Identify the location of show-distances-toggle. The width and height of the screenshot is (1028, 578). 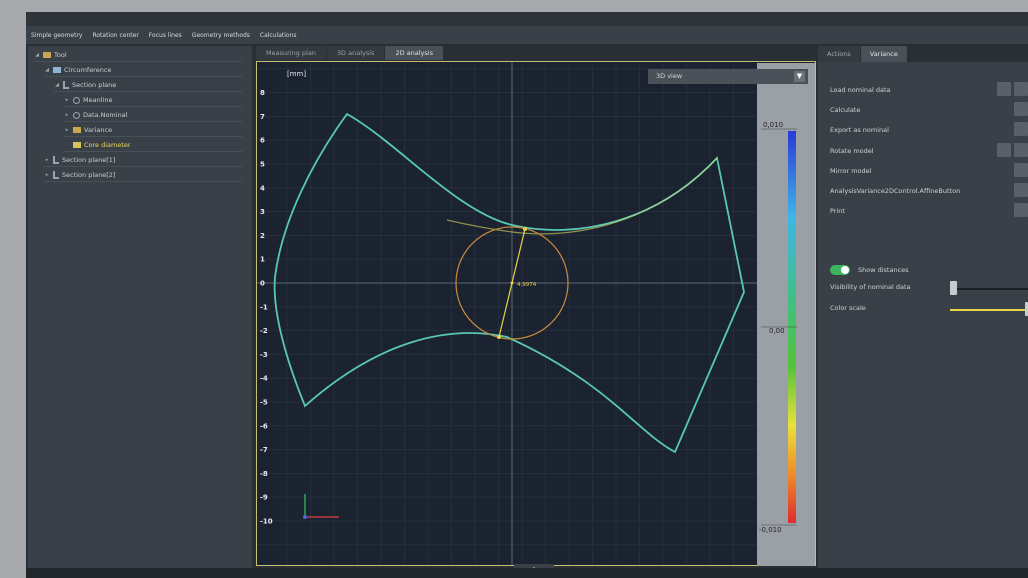
(840, 270).